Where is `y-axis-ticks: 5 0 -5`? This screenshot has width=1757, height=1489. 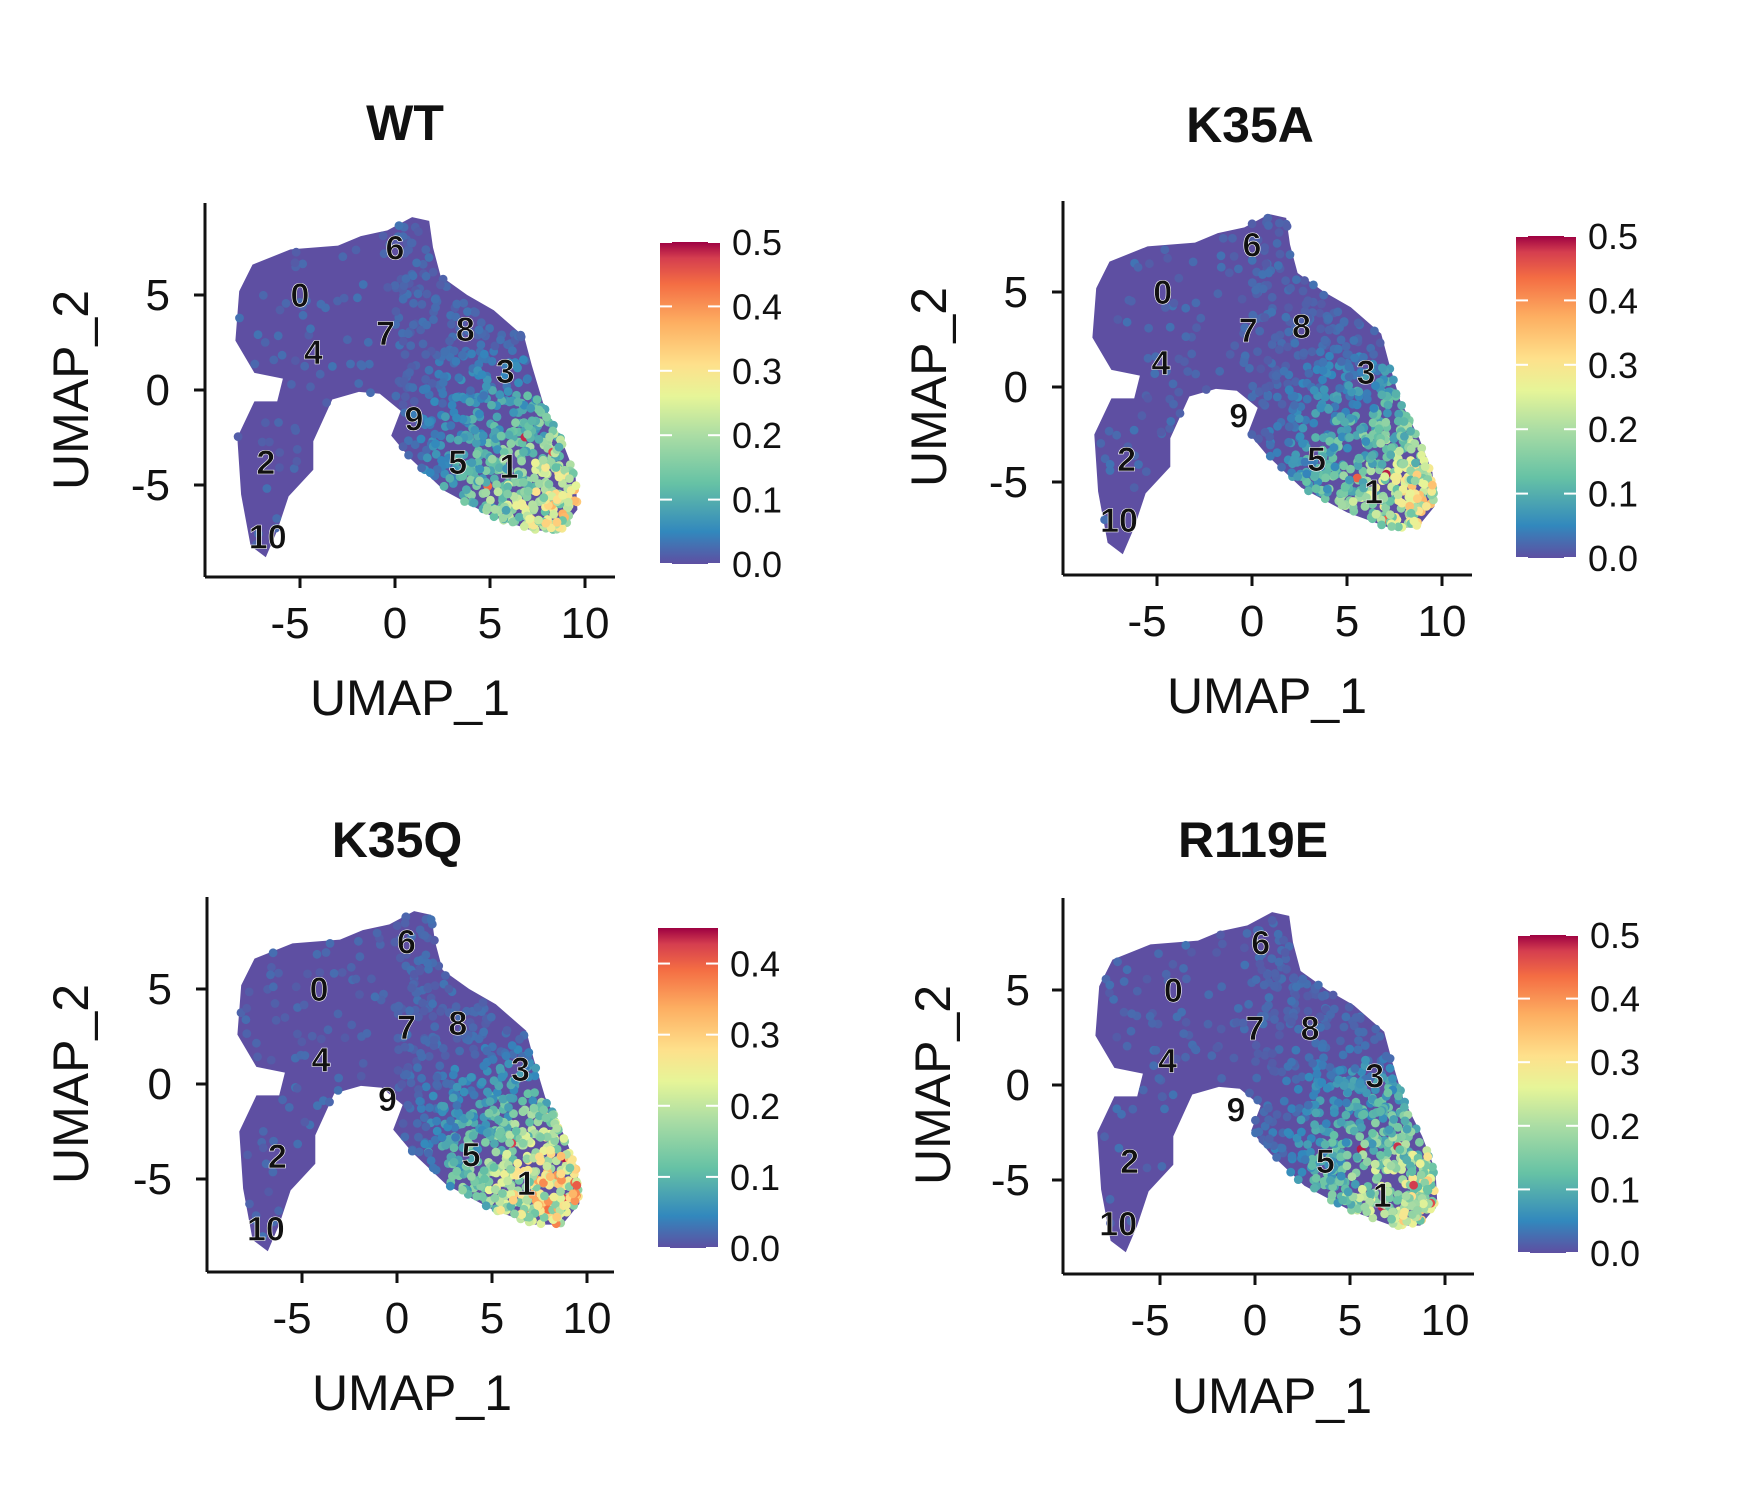 y-axis-ticks: 5 0 -5 is located at coordinates (168, 390).